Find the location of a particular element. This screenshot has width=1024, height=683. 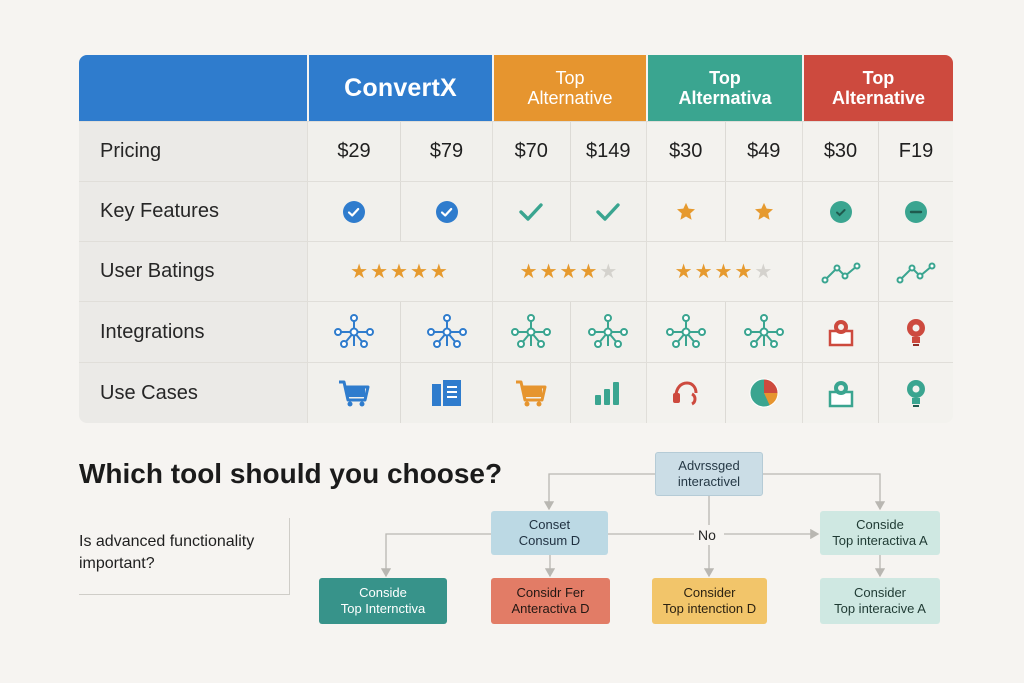

pie-chart-icon is located at coordinates (764, 393).